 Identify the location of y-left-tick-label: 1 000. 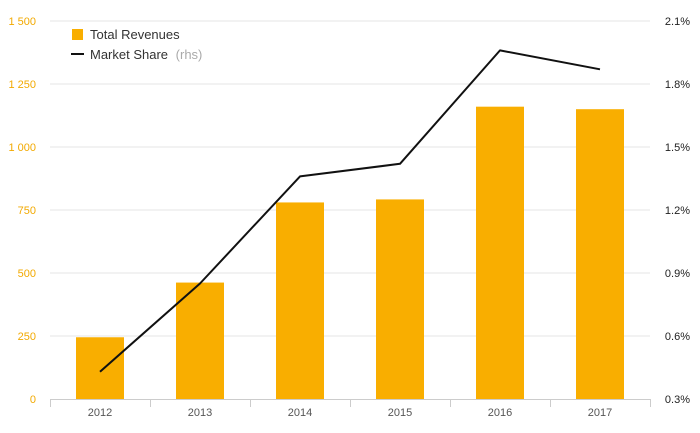
(22, 148).